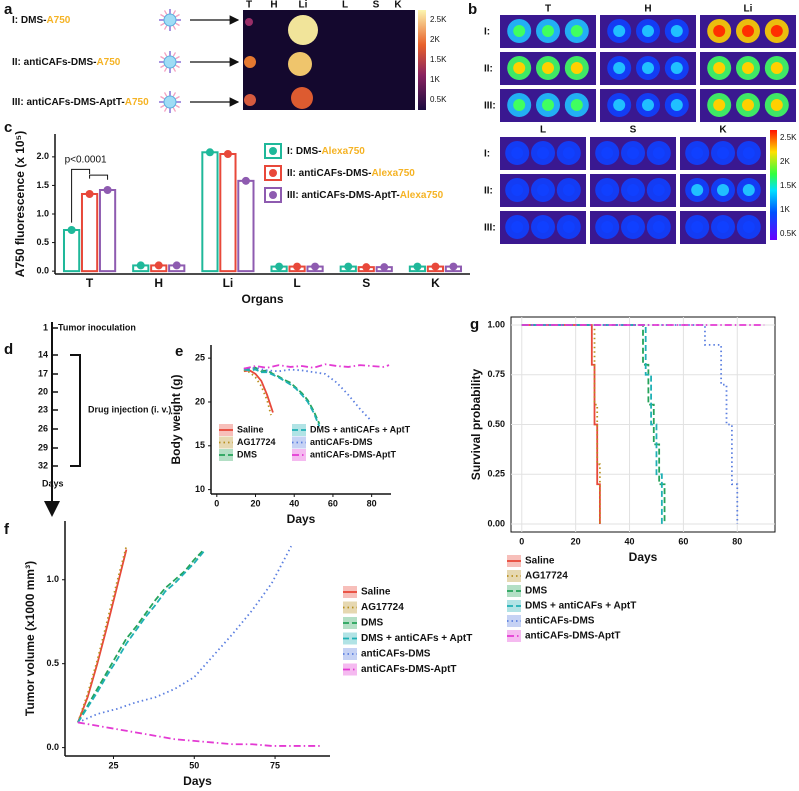  What do you see at coordinates (45, 327) in the screenshot?
I see `day-label: 1` at bounding box center [45, 327].